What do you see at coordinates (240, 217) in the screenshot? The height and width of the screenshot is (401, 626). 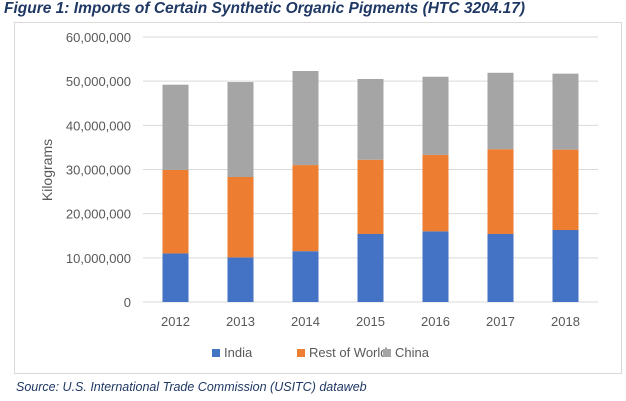 I see `bar-rest-of-world-2013` at bounding box center [240, 217].